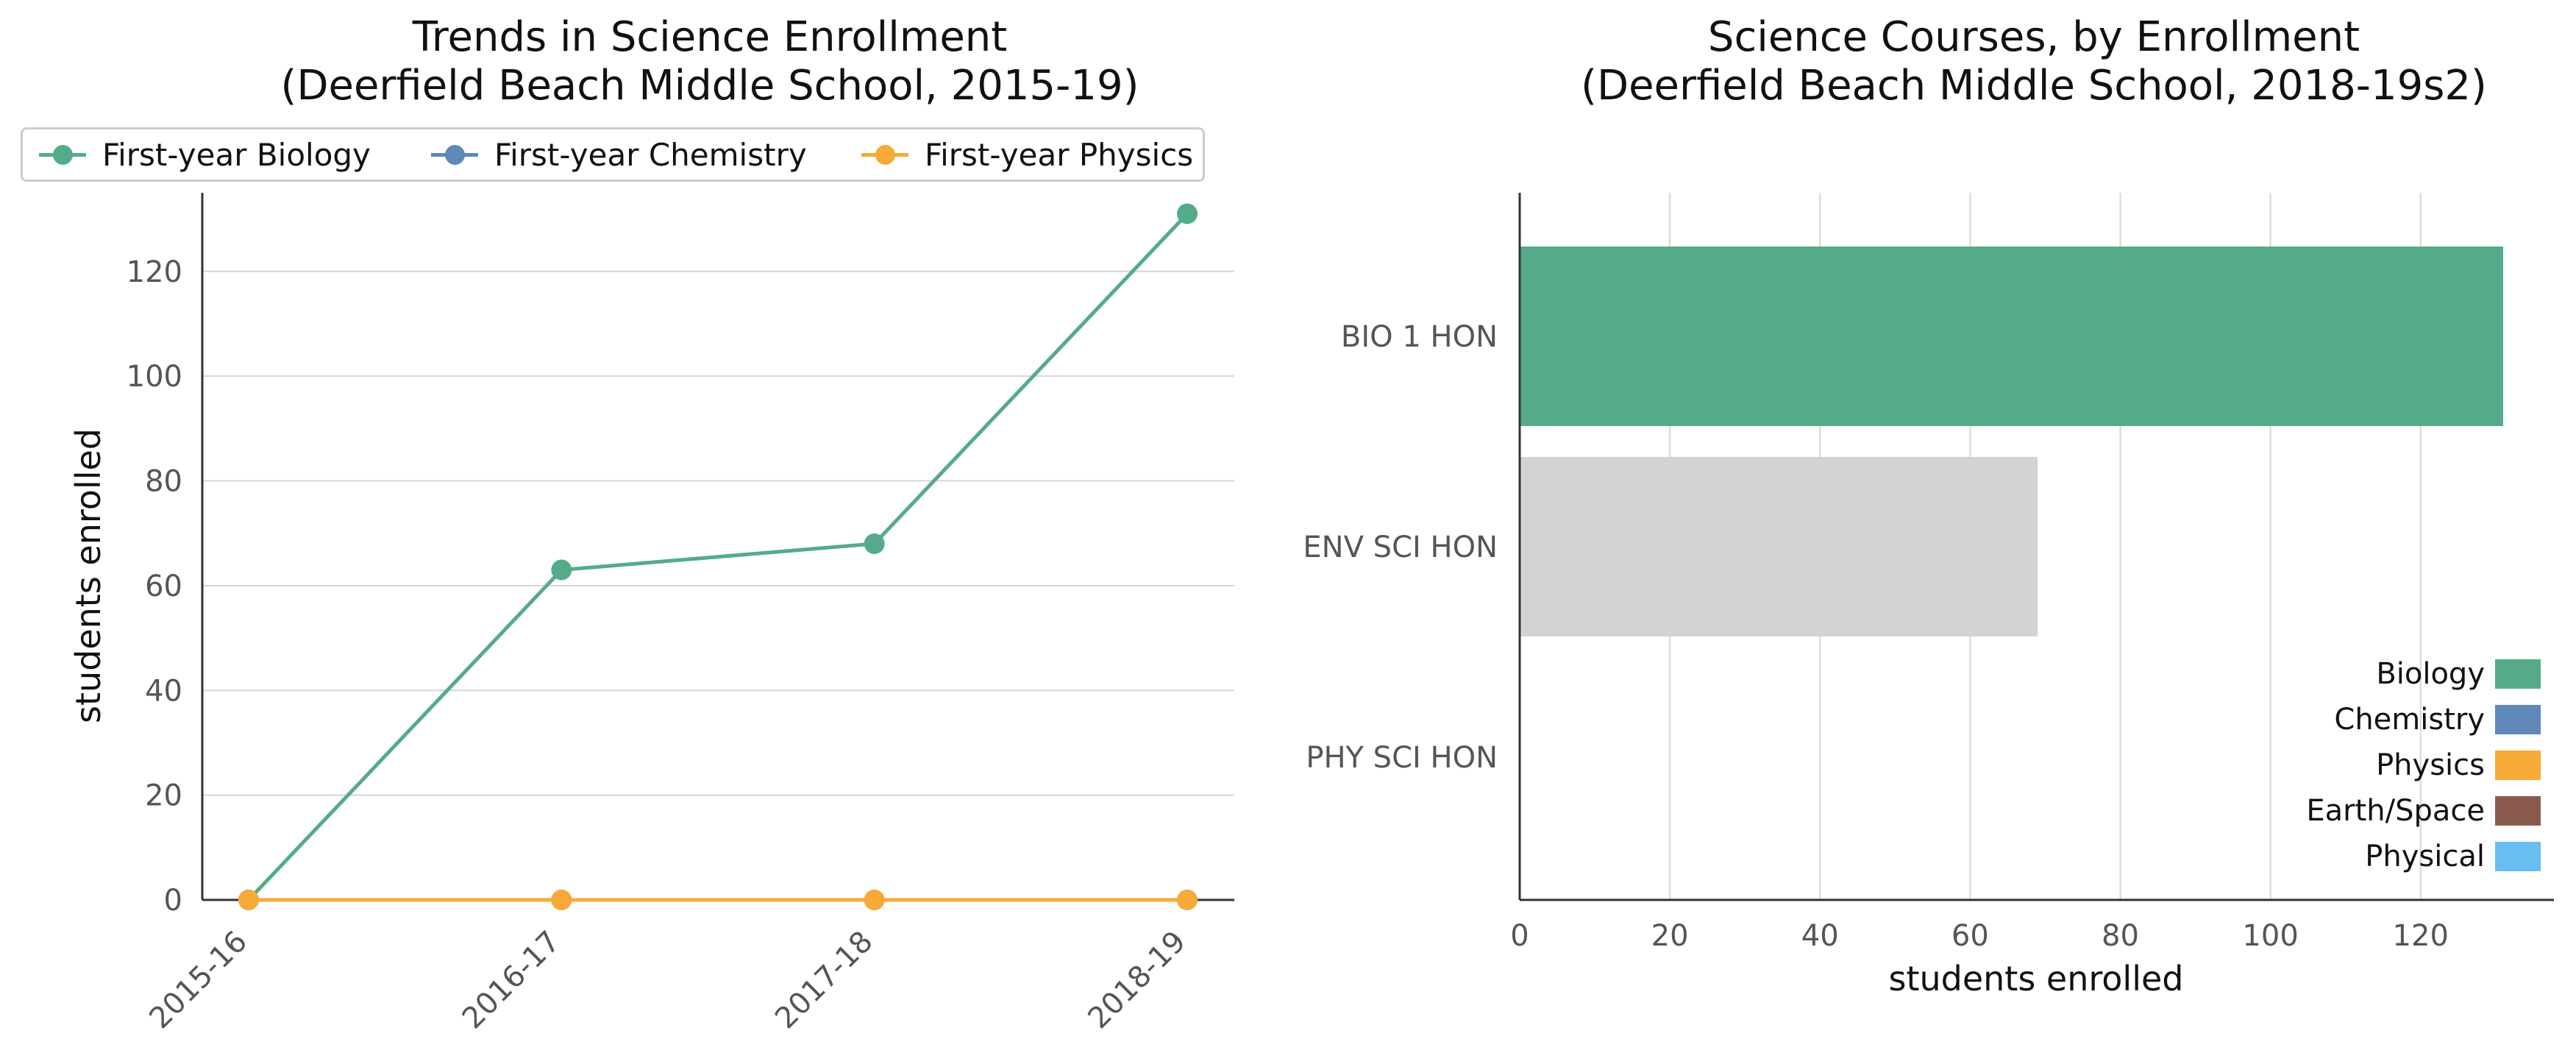  I want to click on category-label: BIO 1 HON, so click(1419, 337).